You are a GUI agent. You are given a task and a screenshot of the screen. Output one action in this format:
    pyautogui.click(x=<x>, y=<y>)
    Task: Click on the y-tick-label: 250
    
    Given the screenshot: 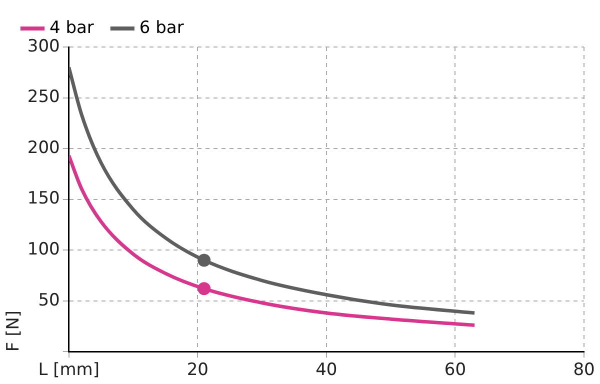 What is the action you would take?
    pyautogui.click(x=43, y=97)
    